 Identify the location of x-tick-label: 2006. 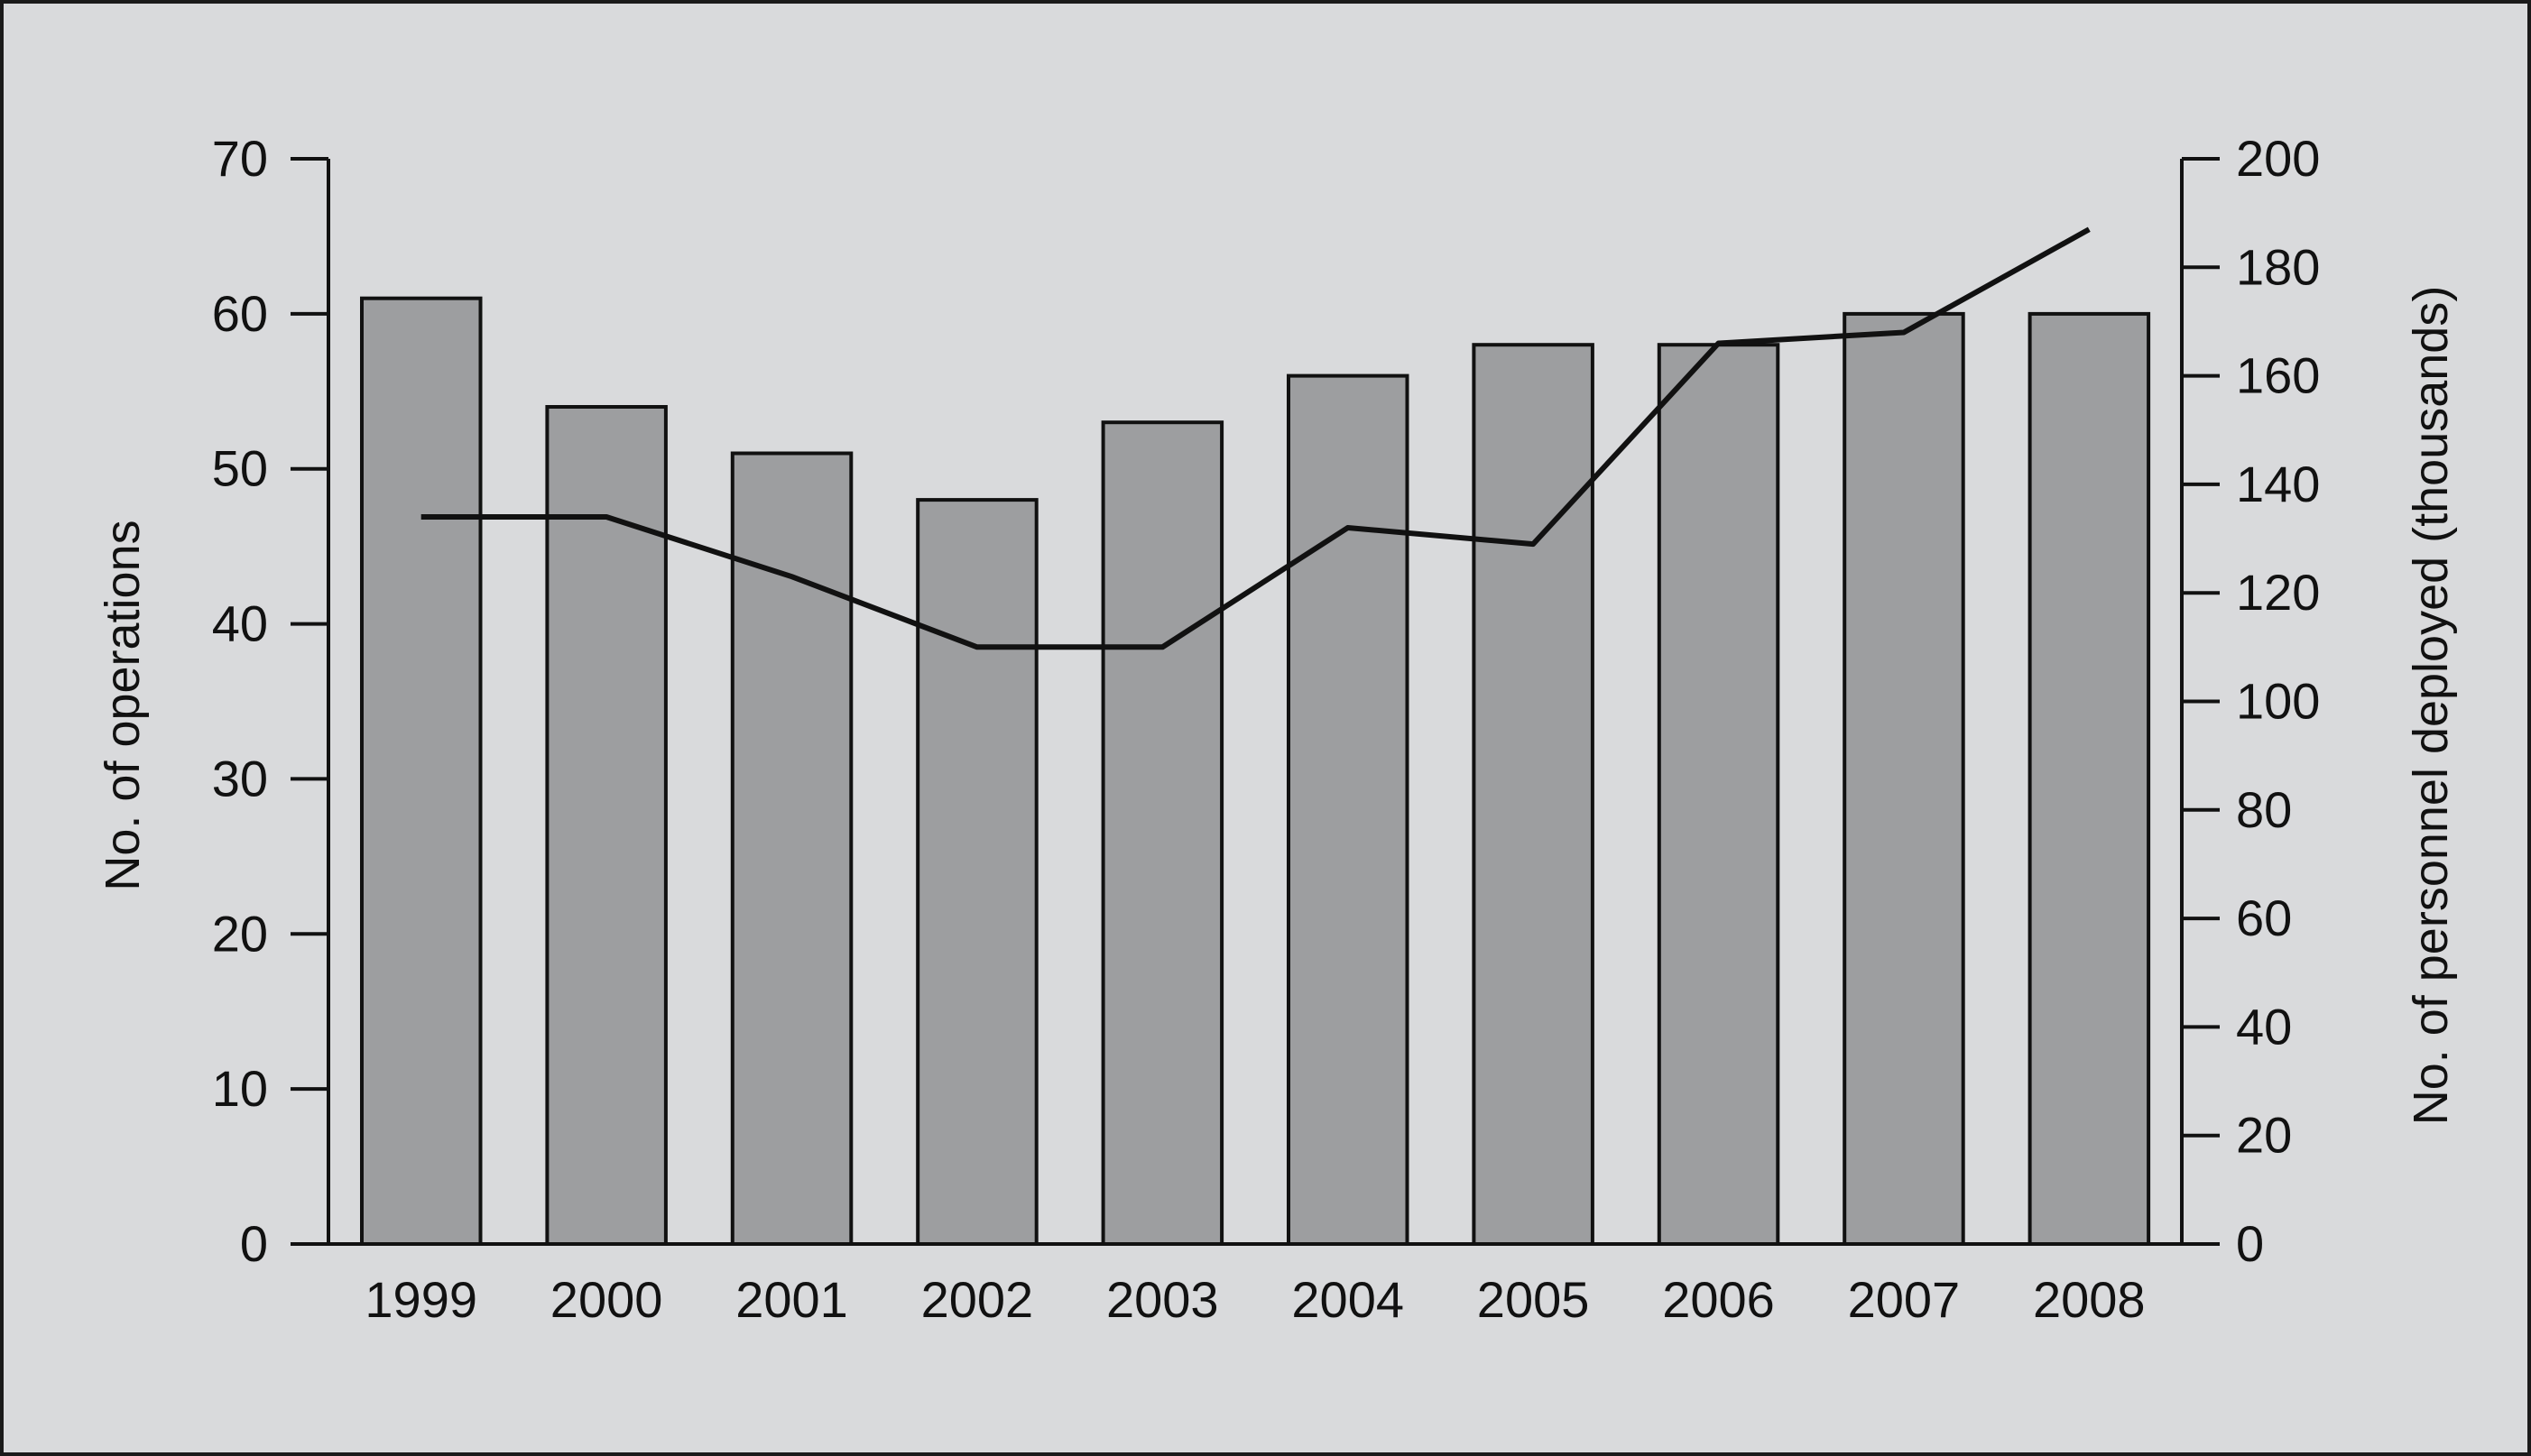
(1719, 1299).